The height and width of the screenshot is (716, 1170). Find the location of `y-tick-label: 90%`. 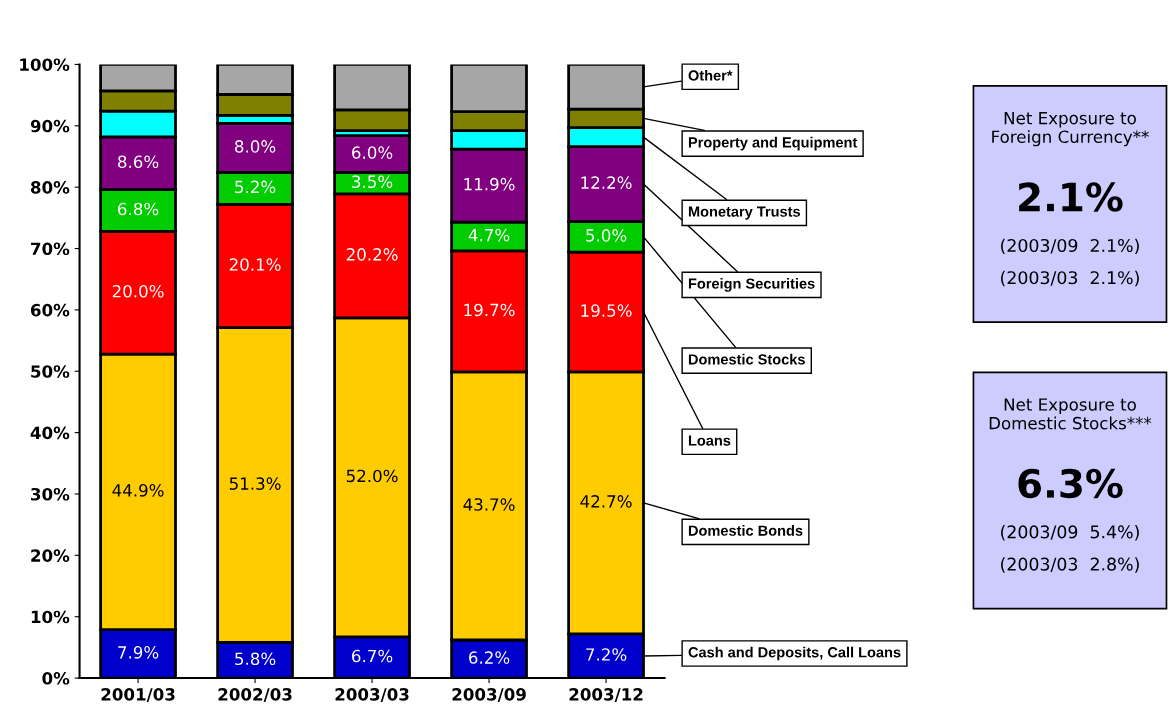

y-tick-label: 90% is located at coordinates (50, 126).